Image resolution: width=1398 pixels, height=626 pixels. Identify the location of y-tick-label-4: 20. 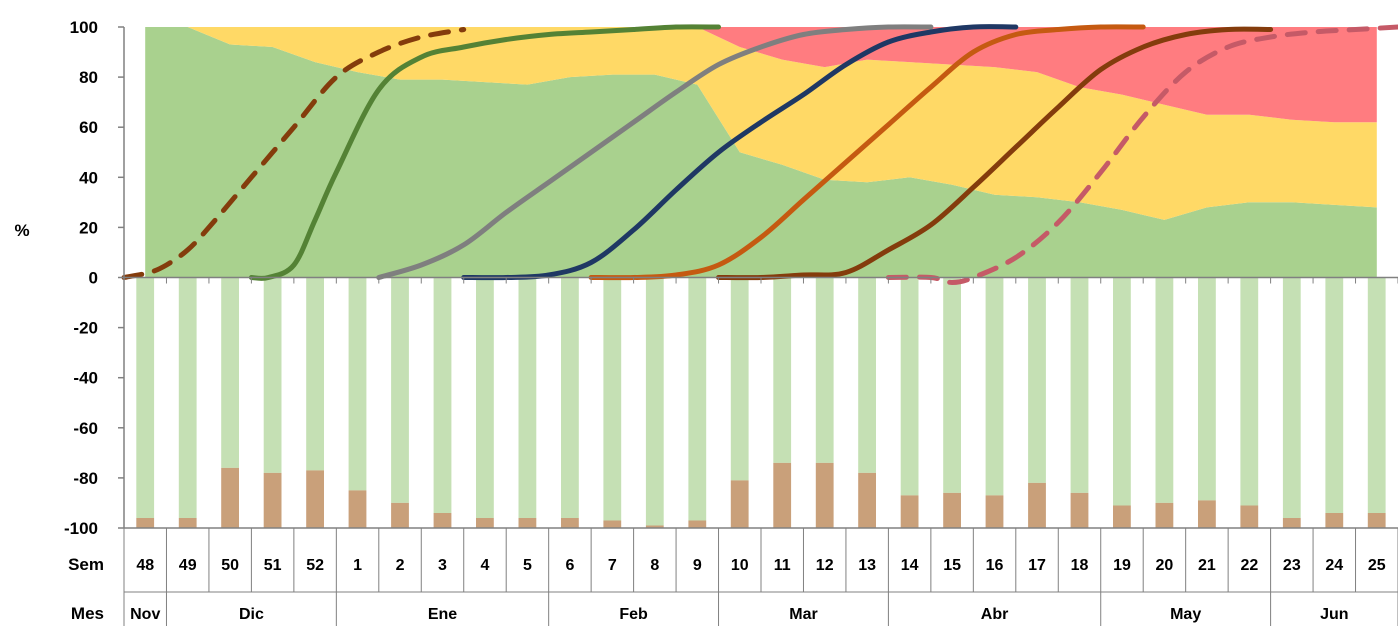
(88, 227).